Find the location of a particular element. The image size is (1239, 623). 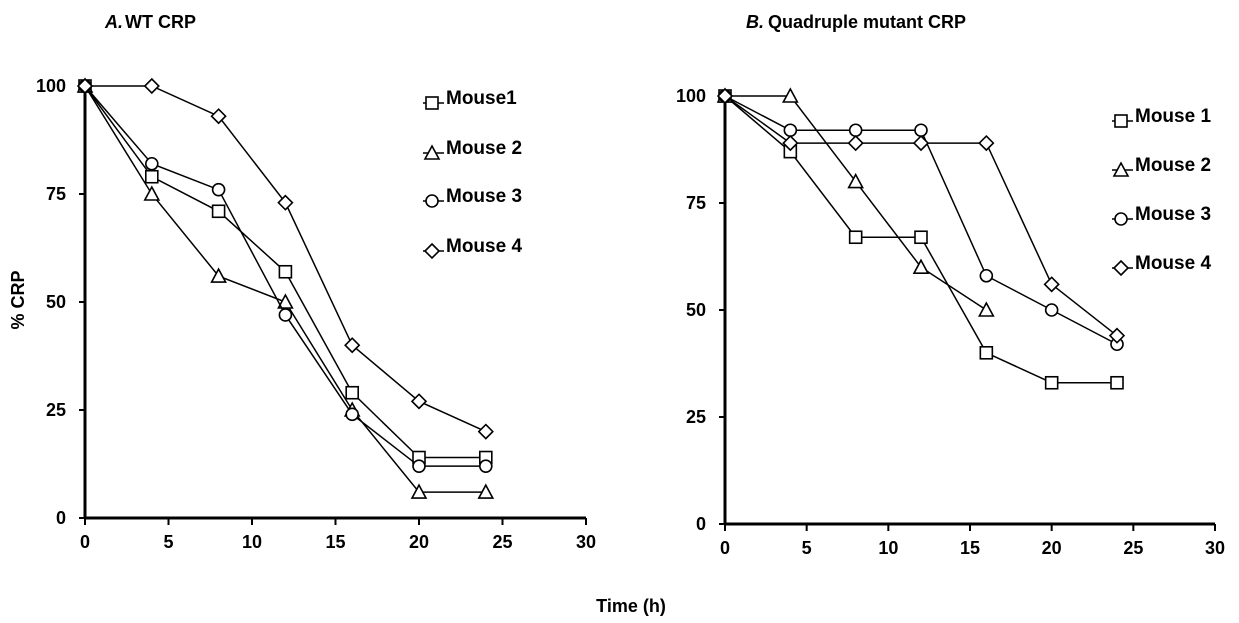

panel-b-title-text: Quadruple mutant CRP is located at coordinates (867, 22).